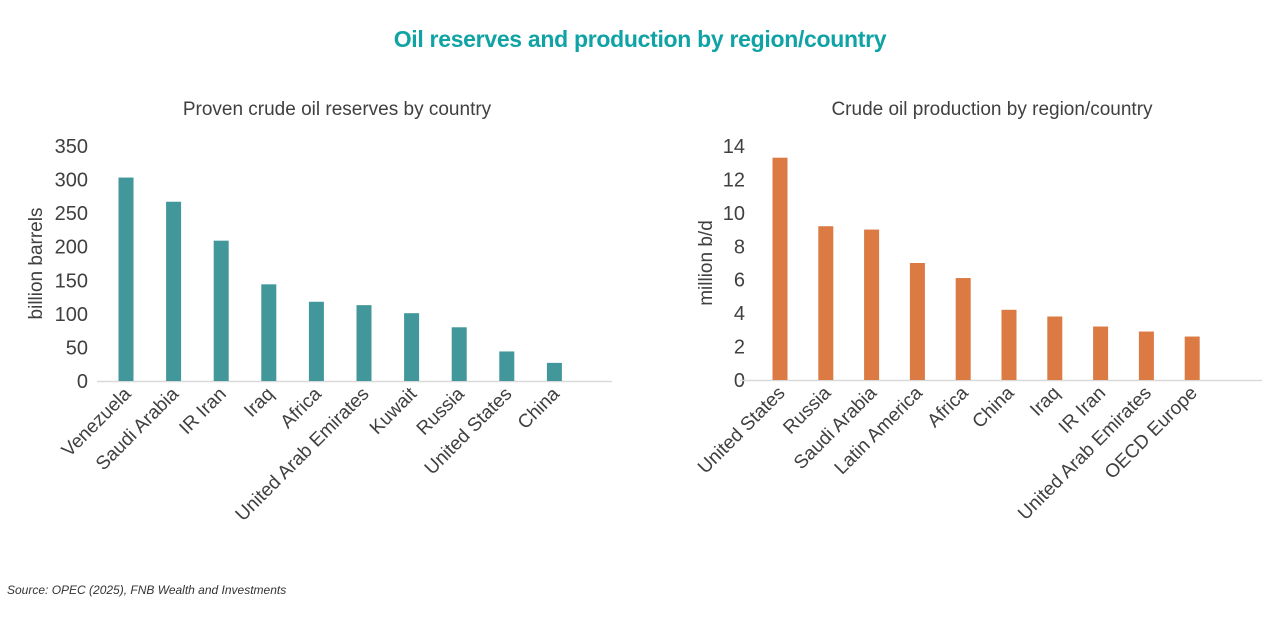 The width and height of the screenshot is (1280, 632). Describe the element at coordinates (739, 314) in the screenshot. I see `production-y-tick-label: 4` at that location.